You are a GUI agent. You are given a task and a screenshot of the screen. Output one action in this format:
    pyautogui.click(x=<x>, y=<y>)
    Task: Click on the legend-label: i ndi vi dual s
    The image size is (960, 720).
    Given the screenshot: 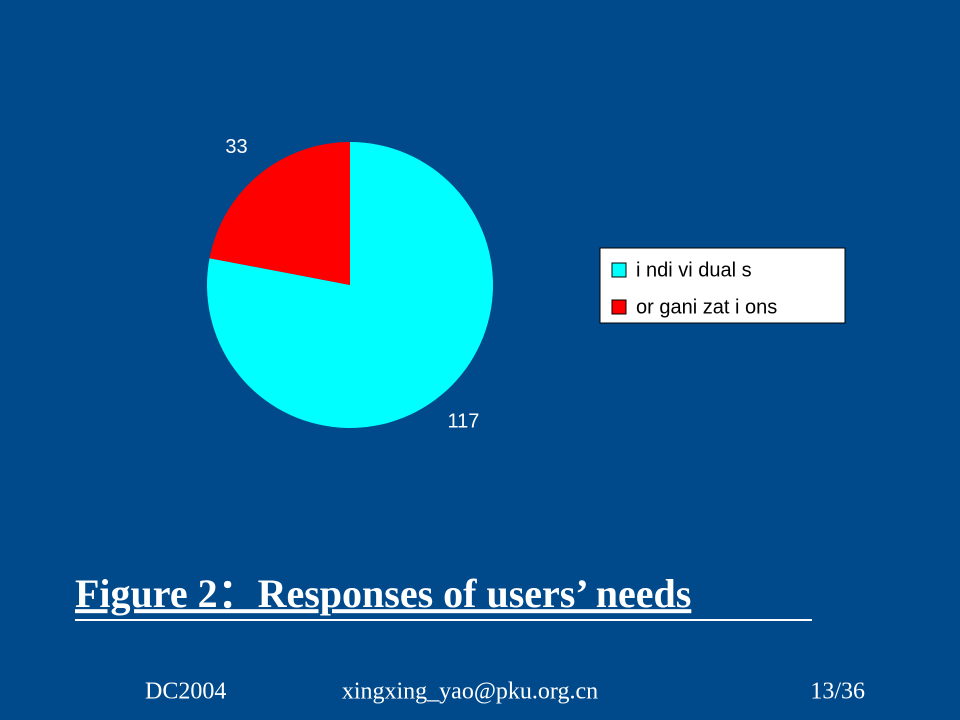 What is the action you would take?
    pyautogui.click(x=694, y=270)
    